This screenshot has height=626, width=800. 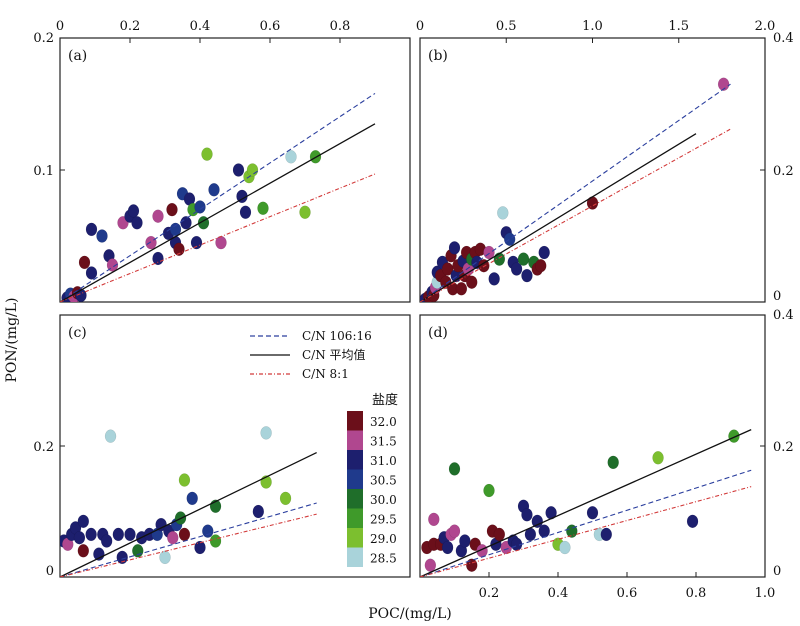 I want to click on salinity-label: 32.0, so click(x=383, y=422).